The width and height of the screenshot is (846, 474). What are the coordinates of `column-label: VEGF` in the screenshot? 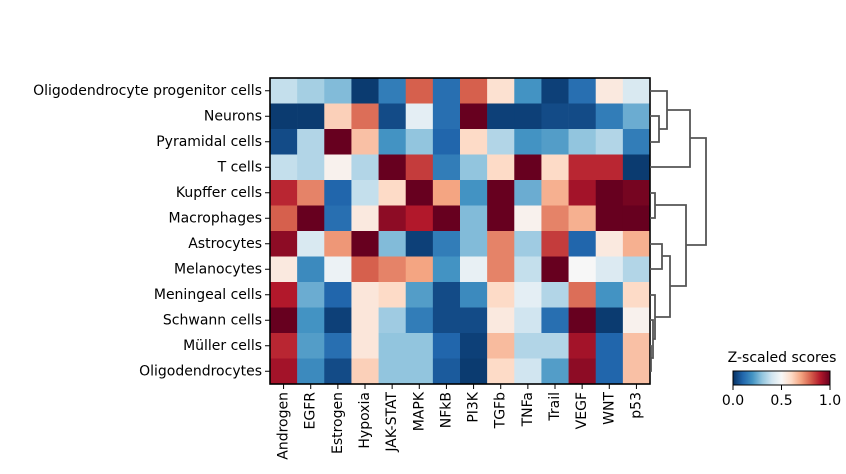 It's located at (582, 410).